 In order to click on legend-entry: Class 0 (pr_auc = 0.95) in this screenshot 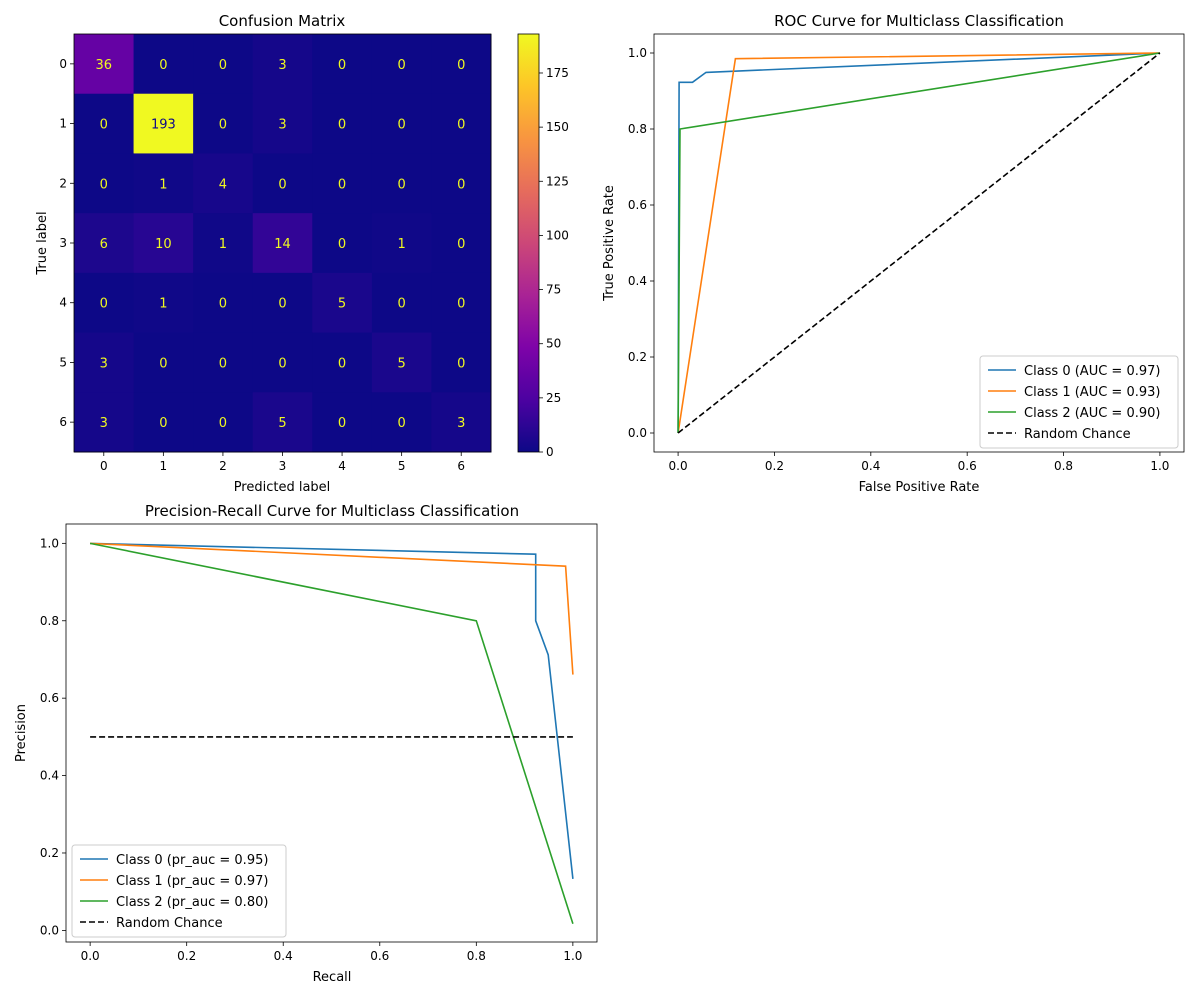, I will do `click(192, 860)`.